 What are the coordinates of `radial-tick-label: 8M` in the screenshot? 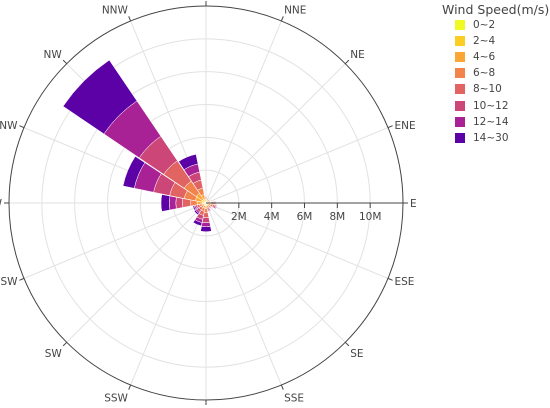 It's located at (337, 217).